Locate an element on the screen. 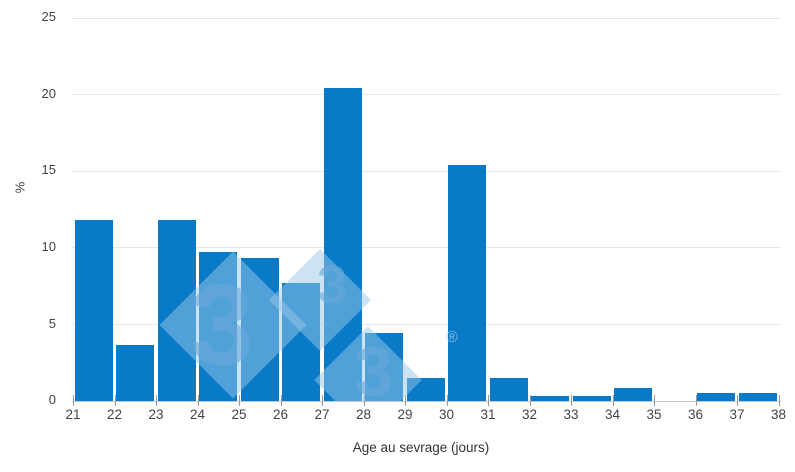  y-axis-tick-label: 0 is located at coordinates (52, 400).